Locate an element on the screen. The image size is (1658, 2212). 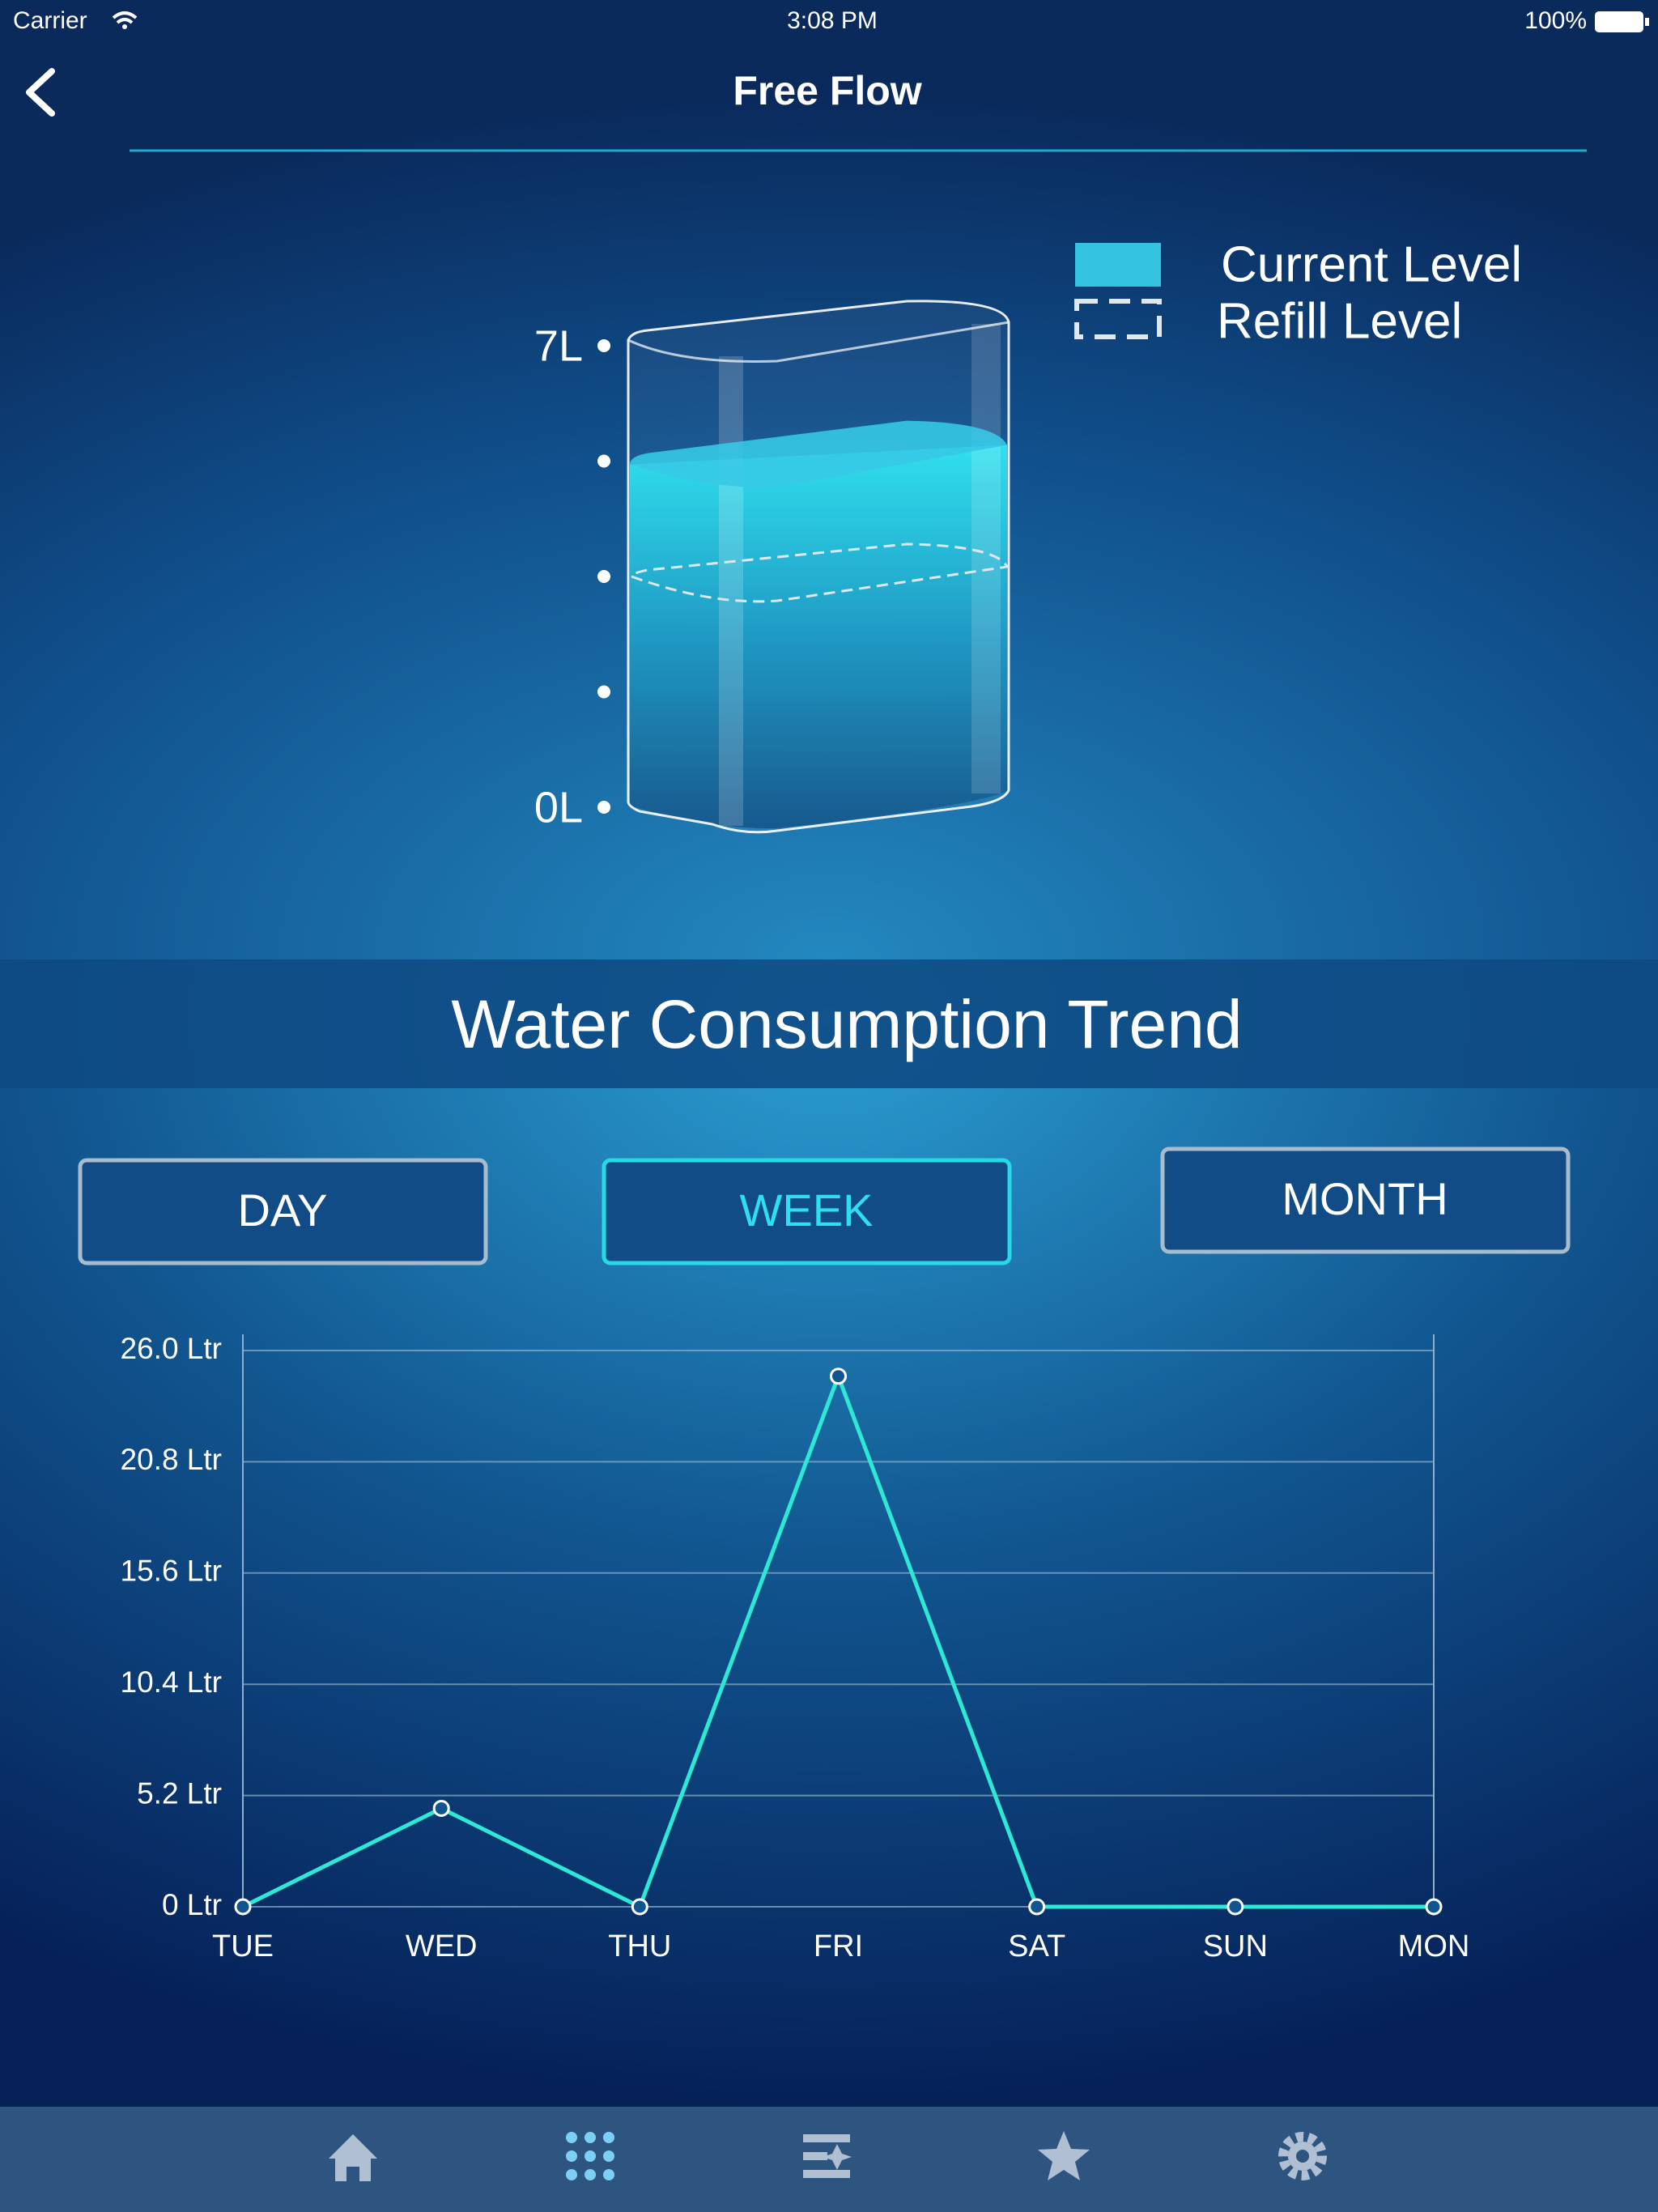
y-tick-label: 15.6 Ltr is located at coordinates (171, 1572).